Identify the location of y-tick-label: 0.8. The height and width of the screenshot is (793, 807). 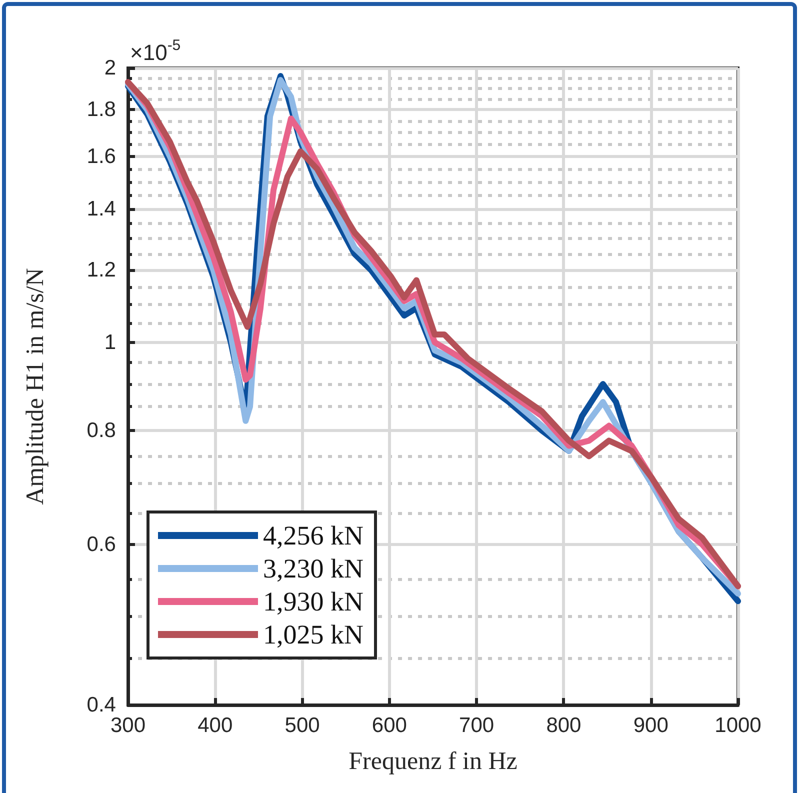
(101, 430).